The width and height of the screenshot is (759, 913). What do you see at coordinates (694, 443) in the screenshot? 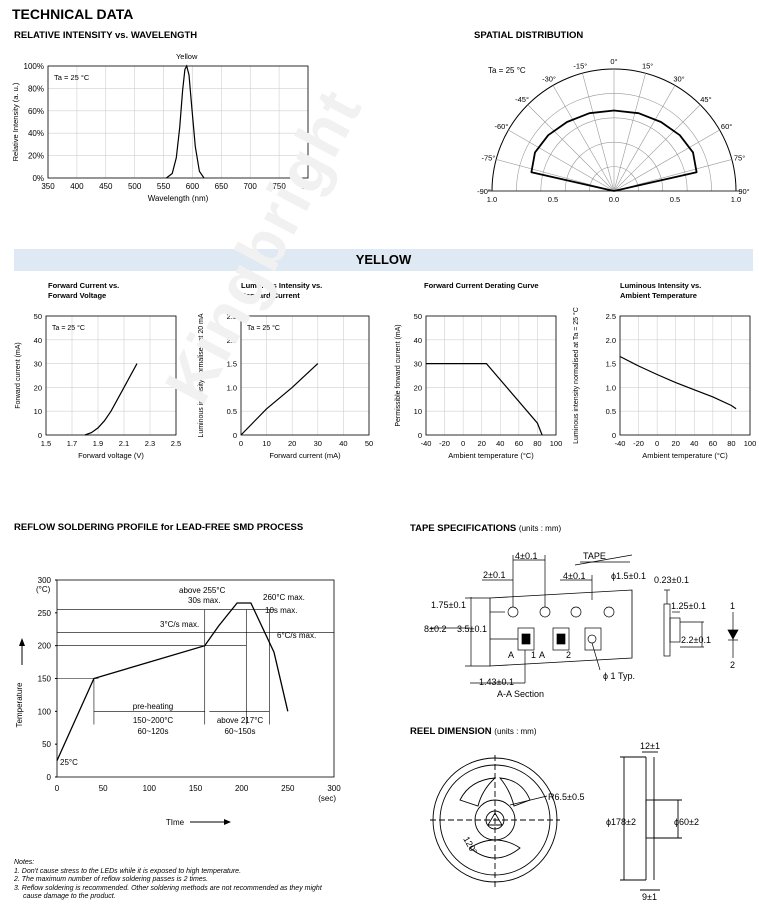
I see `x-tick-label: 40` at bounding box center [694, 443].